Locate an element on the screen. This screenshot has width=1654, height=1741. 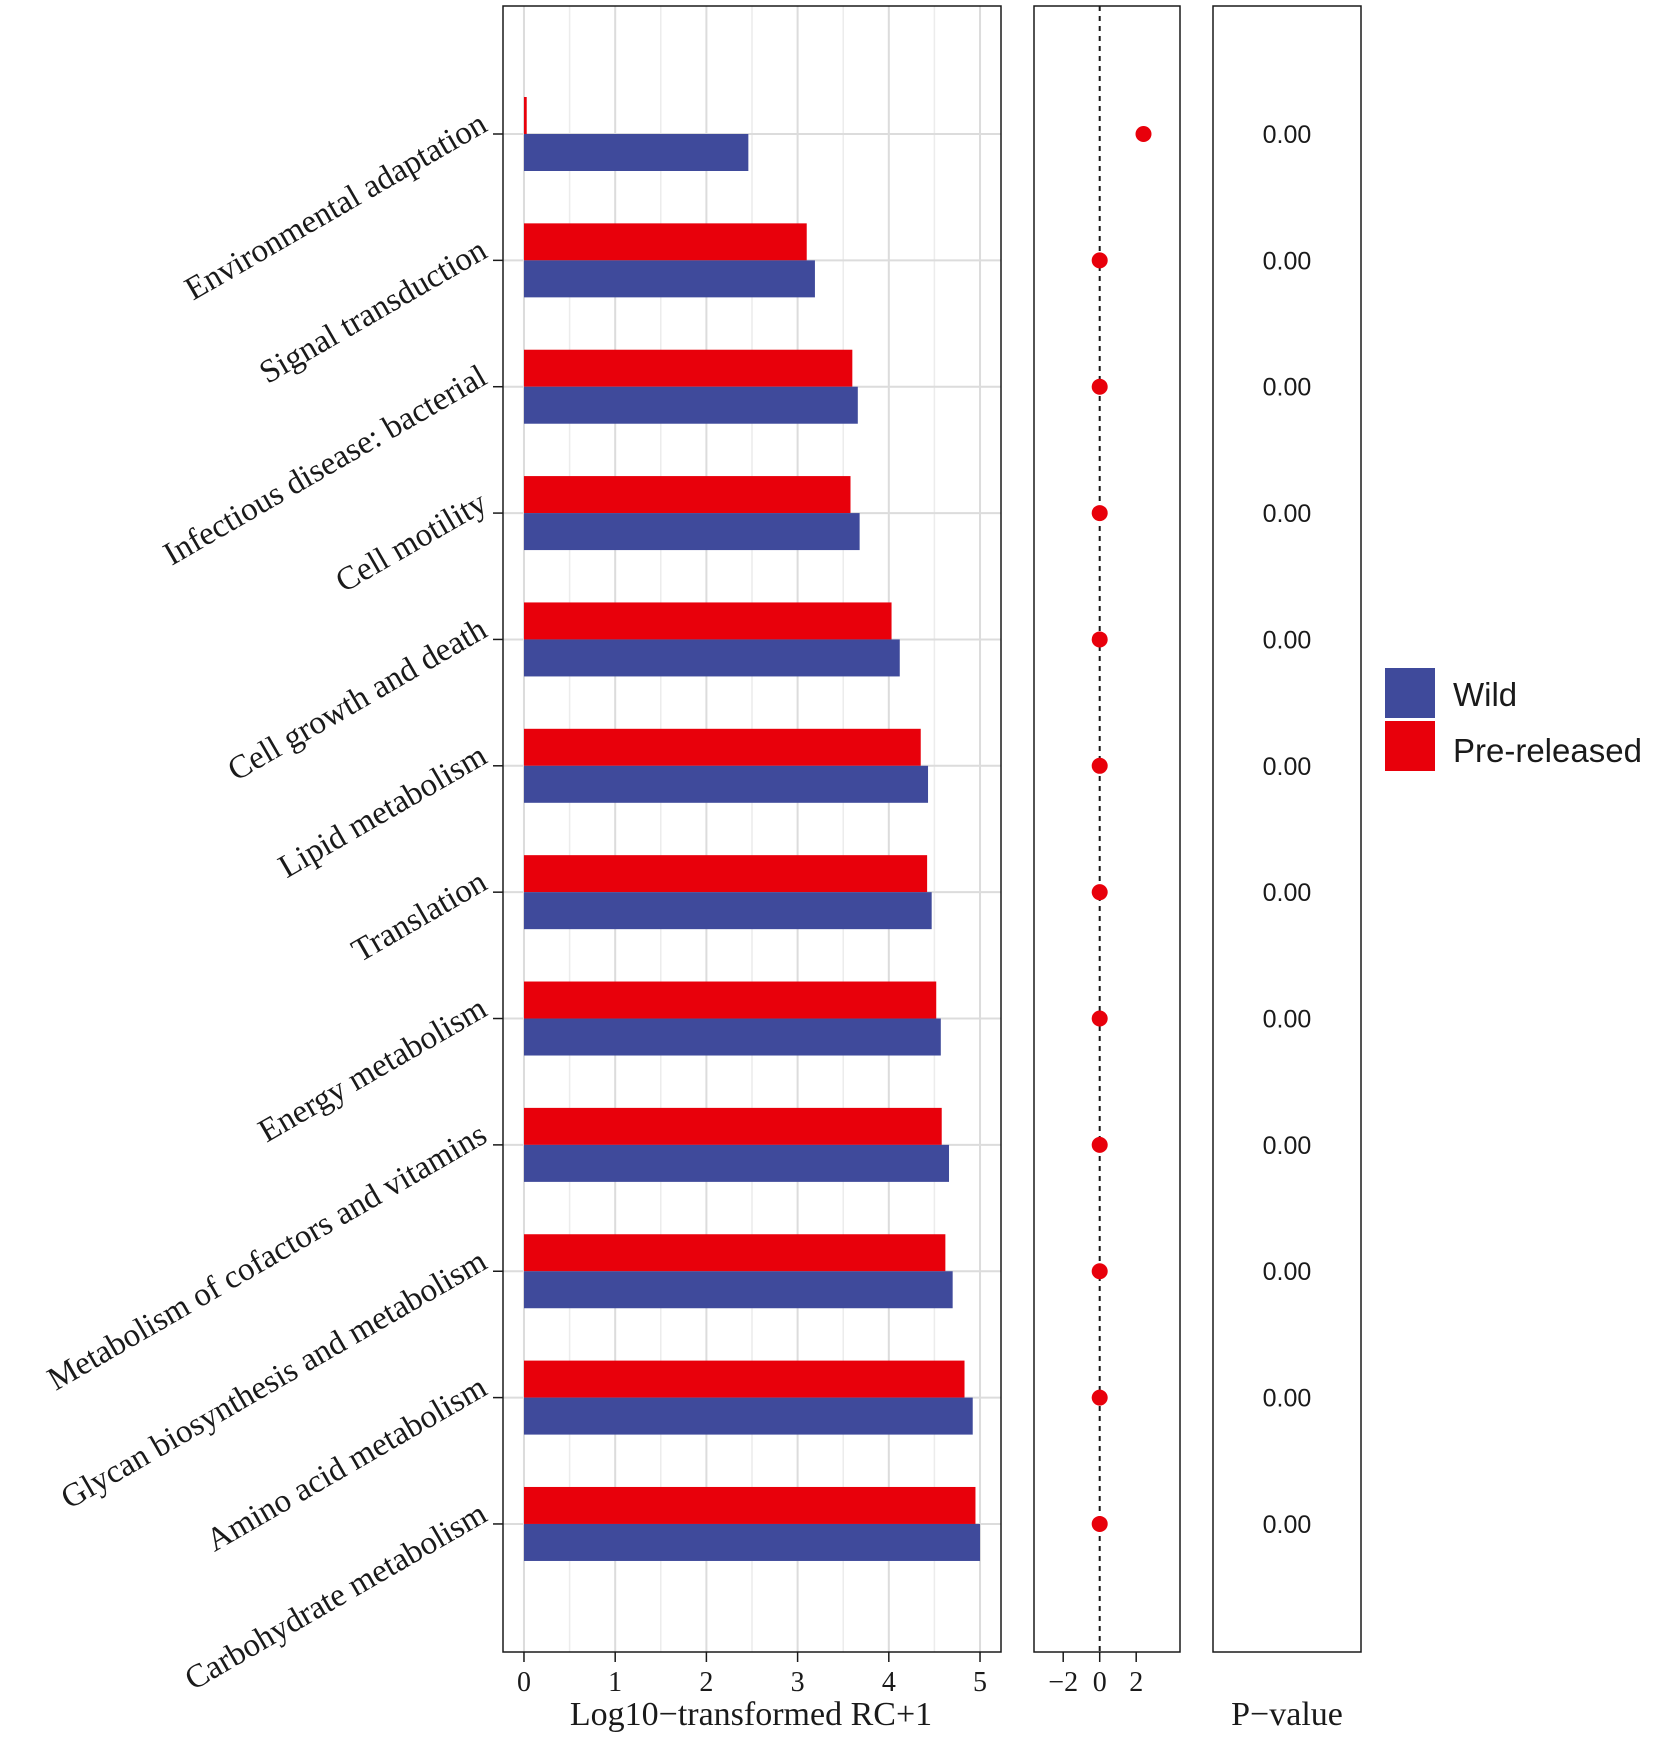
x-tick-label: 0 is located at coordinates (524, 1682).